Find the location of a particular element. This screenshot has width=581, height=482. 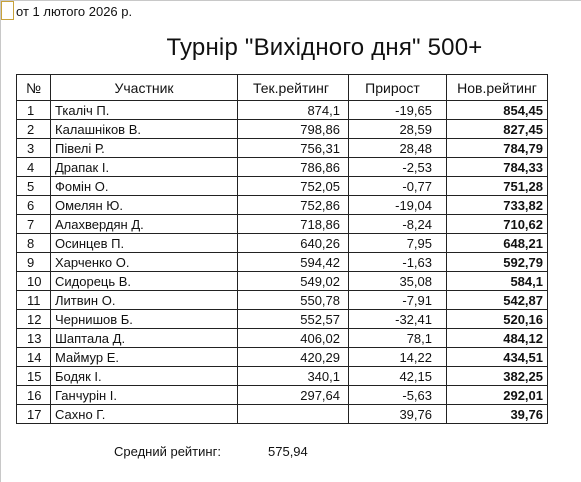

participant-name-cell: Півелі Р. is located at coordinates (144, 148).